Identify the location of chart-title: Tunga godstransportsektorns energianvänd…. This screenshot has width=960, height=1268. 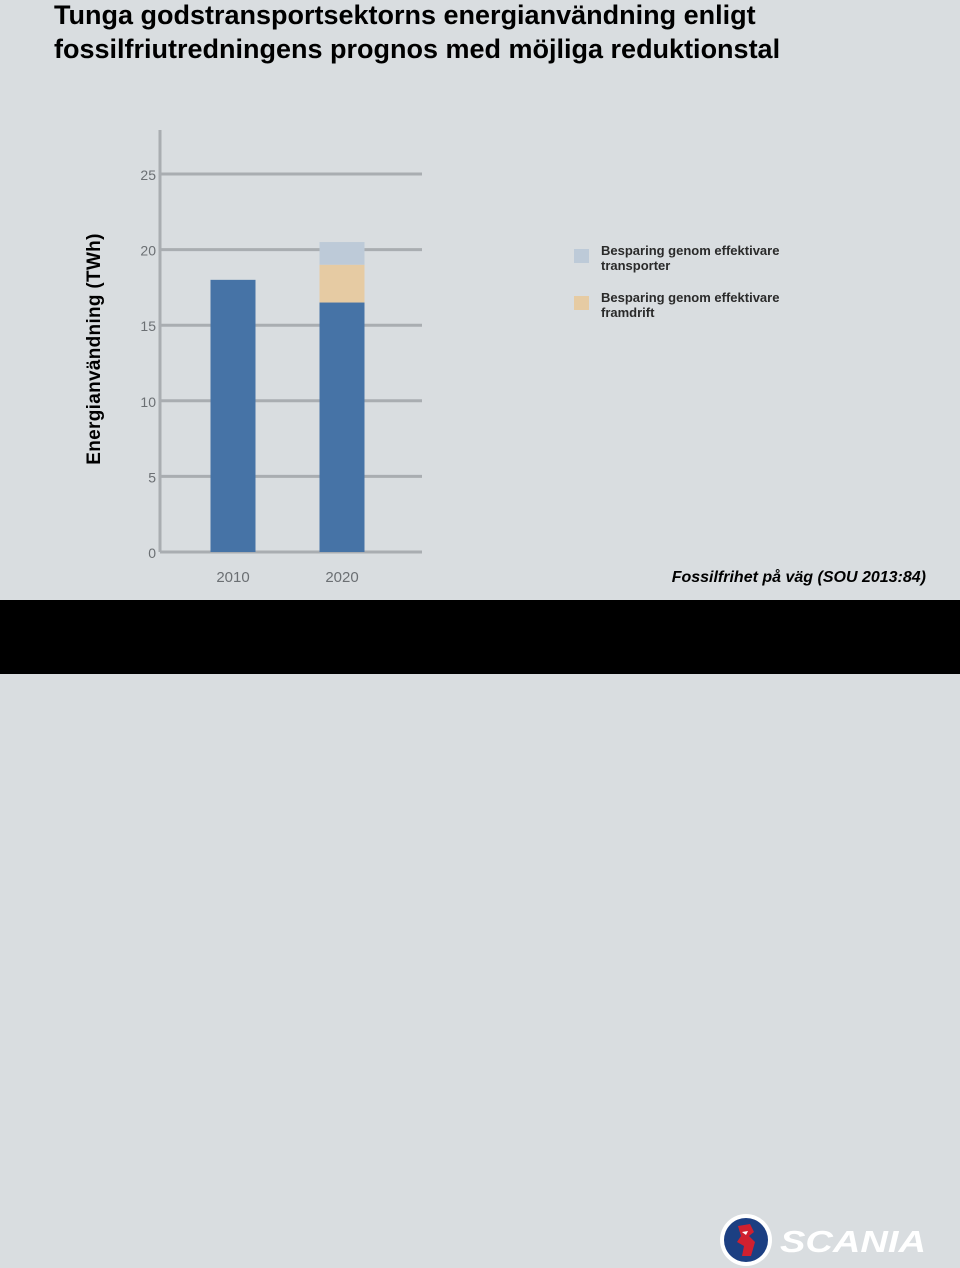
(417, 32).